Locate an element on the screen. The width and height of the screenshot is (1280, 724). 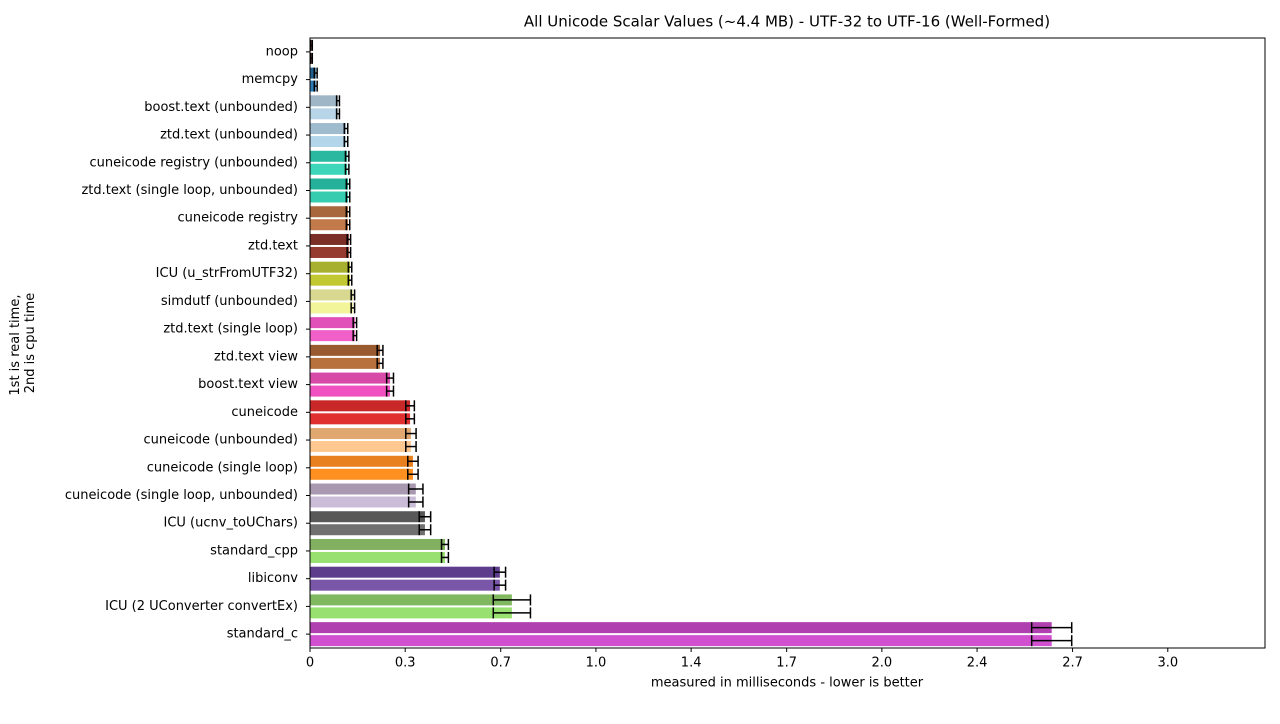
x-tick-label: 2.4 is located at coordinates (977, 663).